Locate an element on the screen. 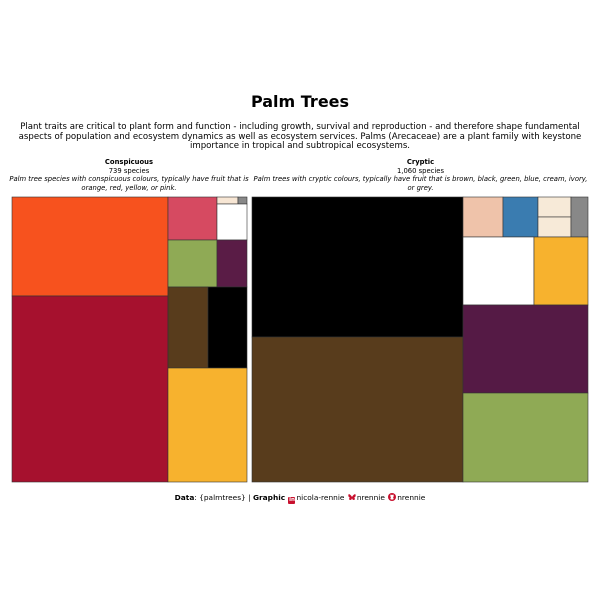  panel-count: 1,060 species is located at coordinates (420, 170).